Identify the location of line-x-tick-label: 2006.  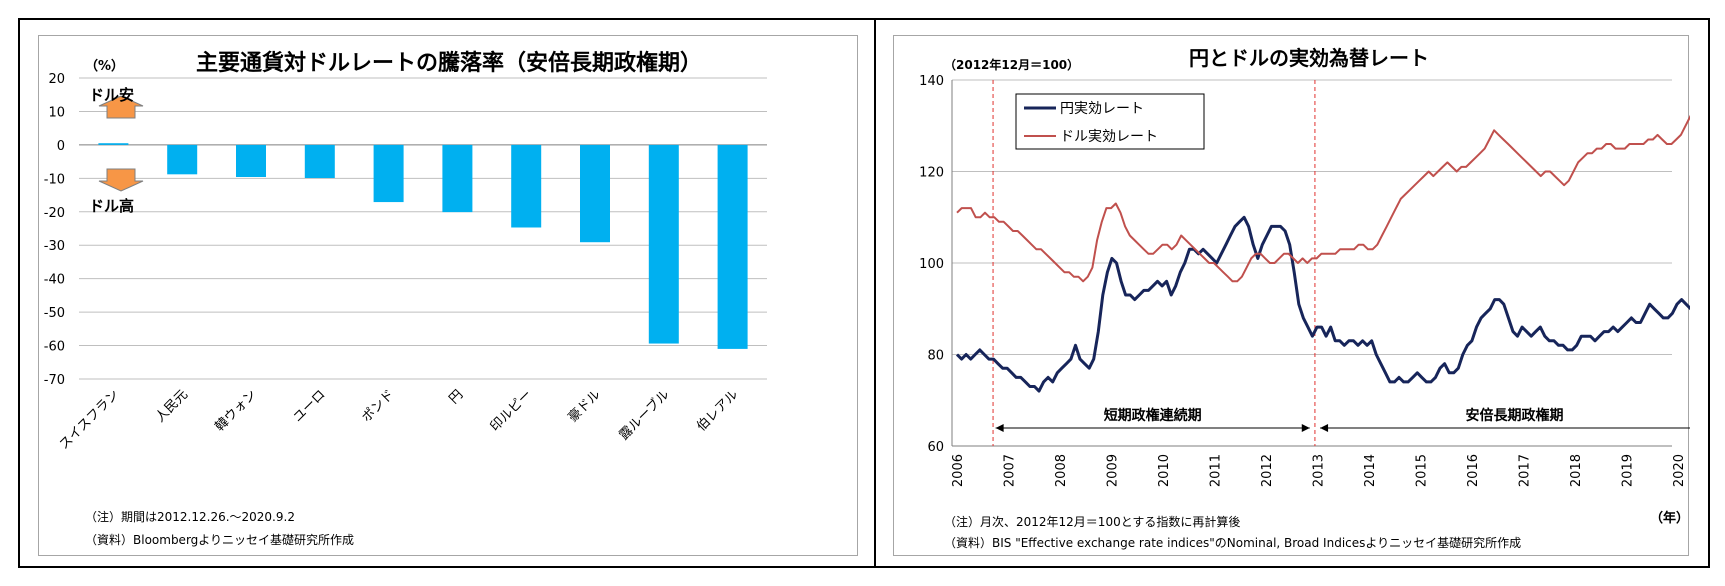
(958, 470).